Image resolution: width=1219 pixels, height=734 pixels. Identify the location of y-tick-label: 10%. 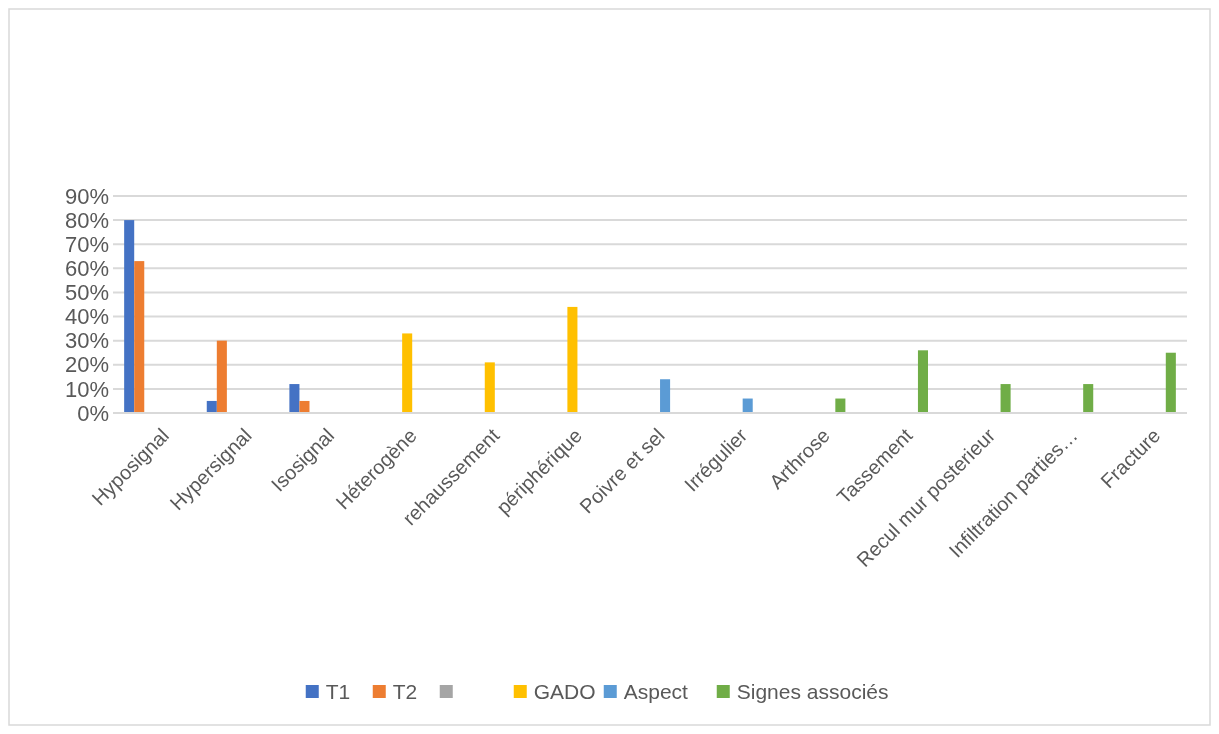
(86, 389).